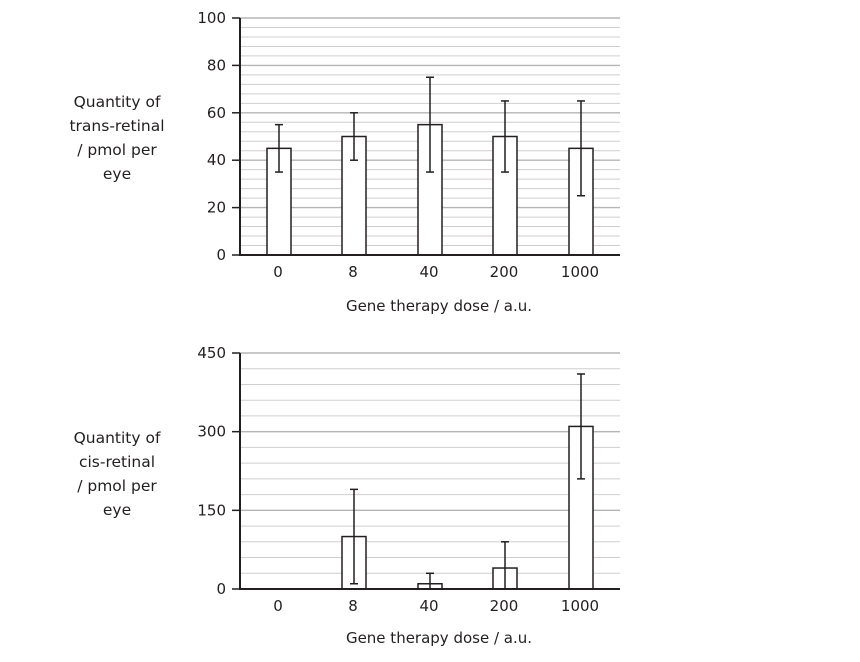 This screenshot has width=860, height=662. Describe the element at coordinates (216, 65) in the screenshot. I see `y-tick-label: 80` at that location.